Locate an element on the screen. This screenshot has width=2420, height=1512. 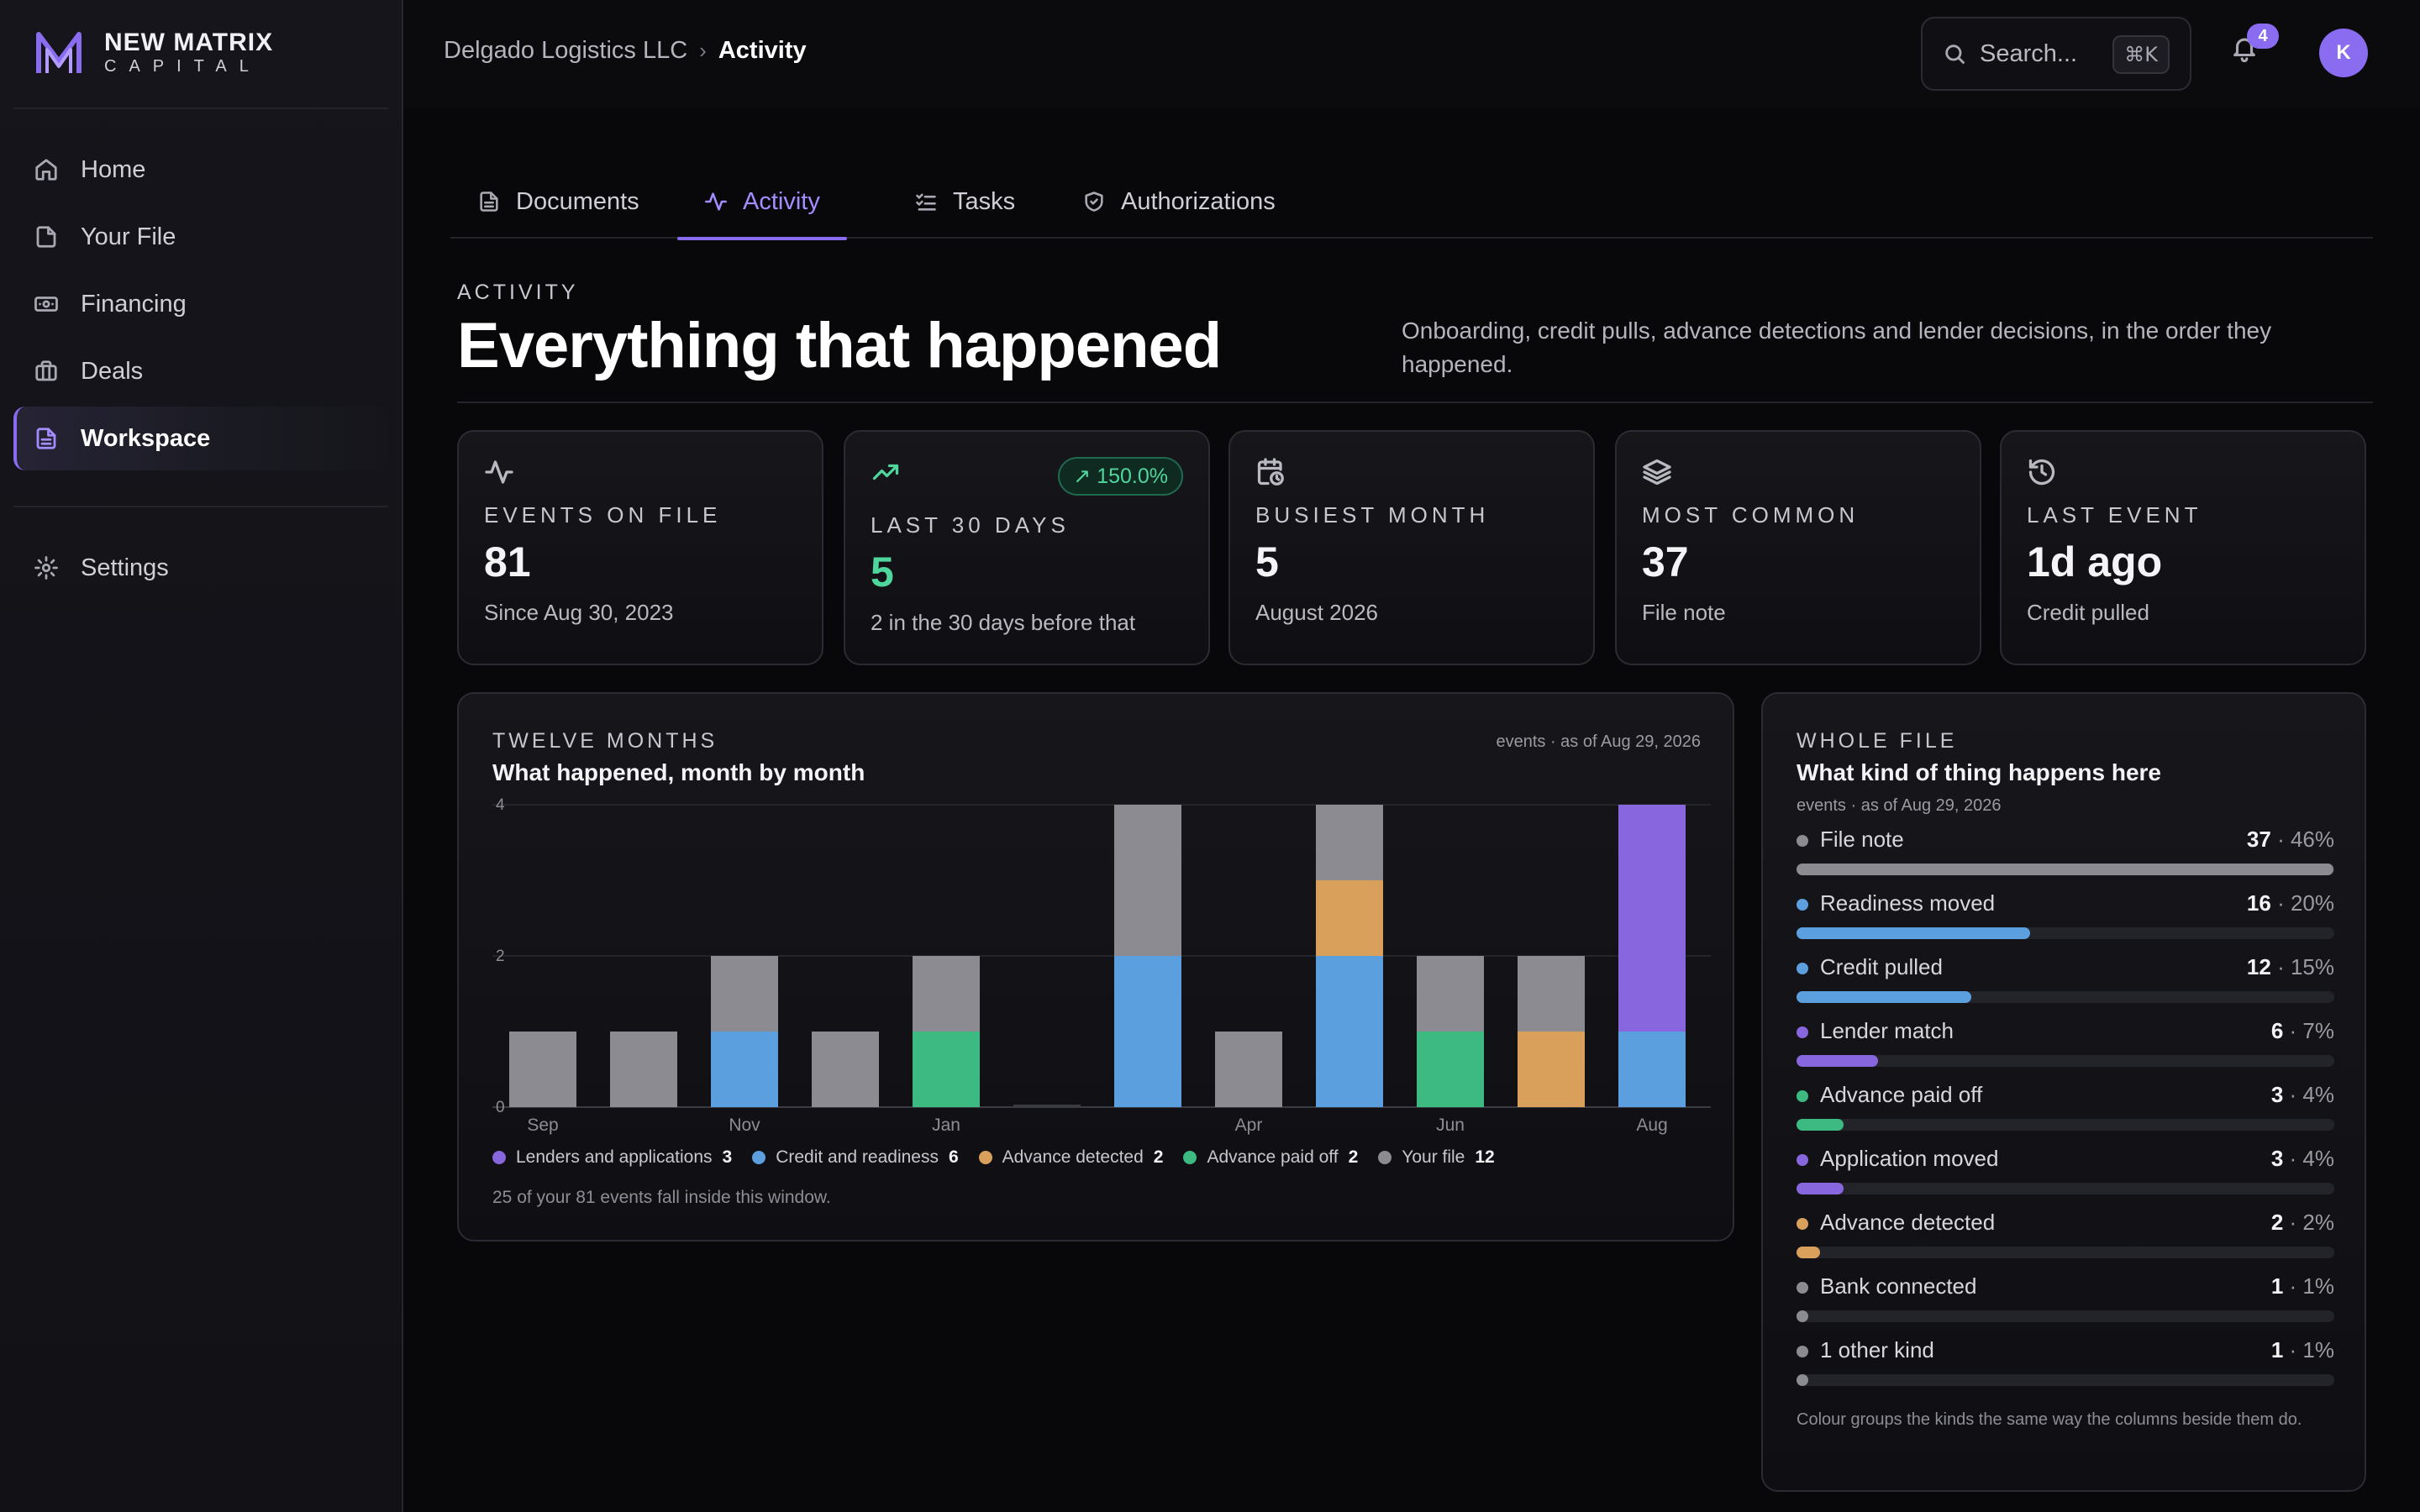
tab-tasks: Tasks is located at coordinates (964, 202).